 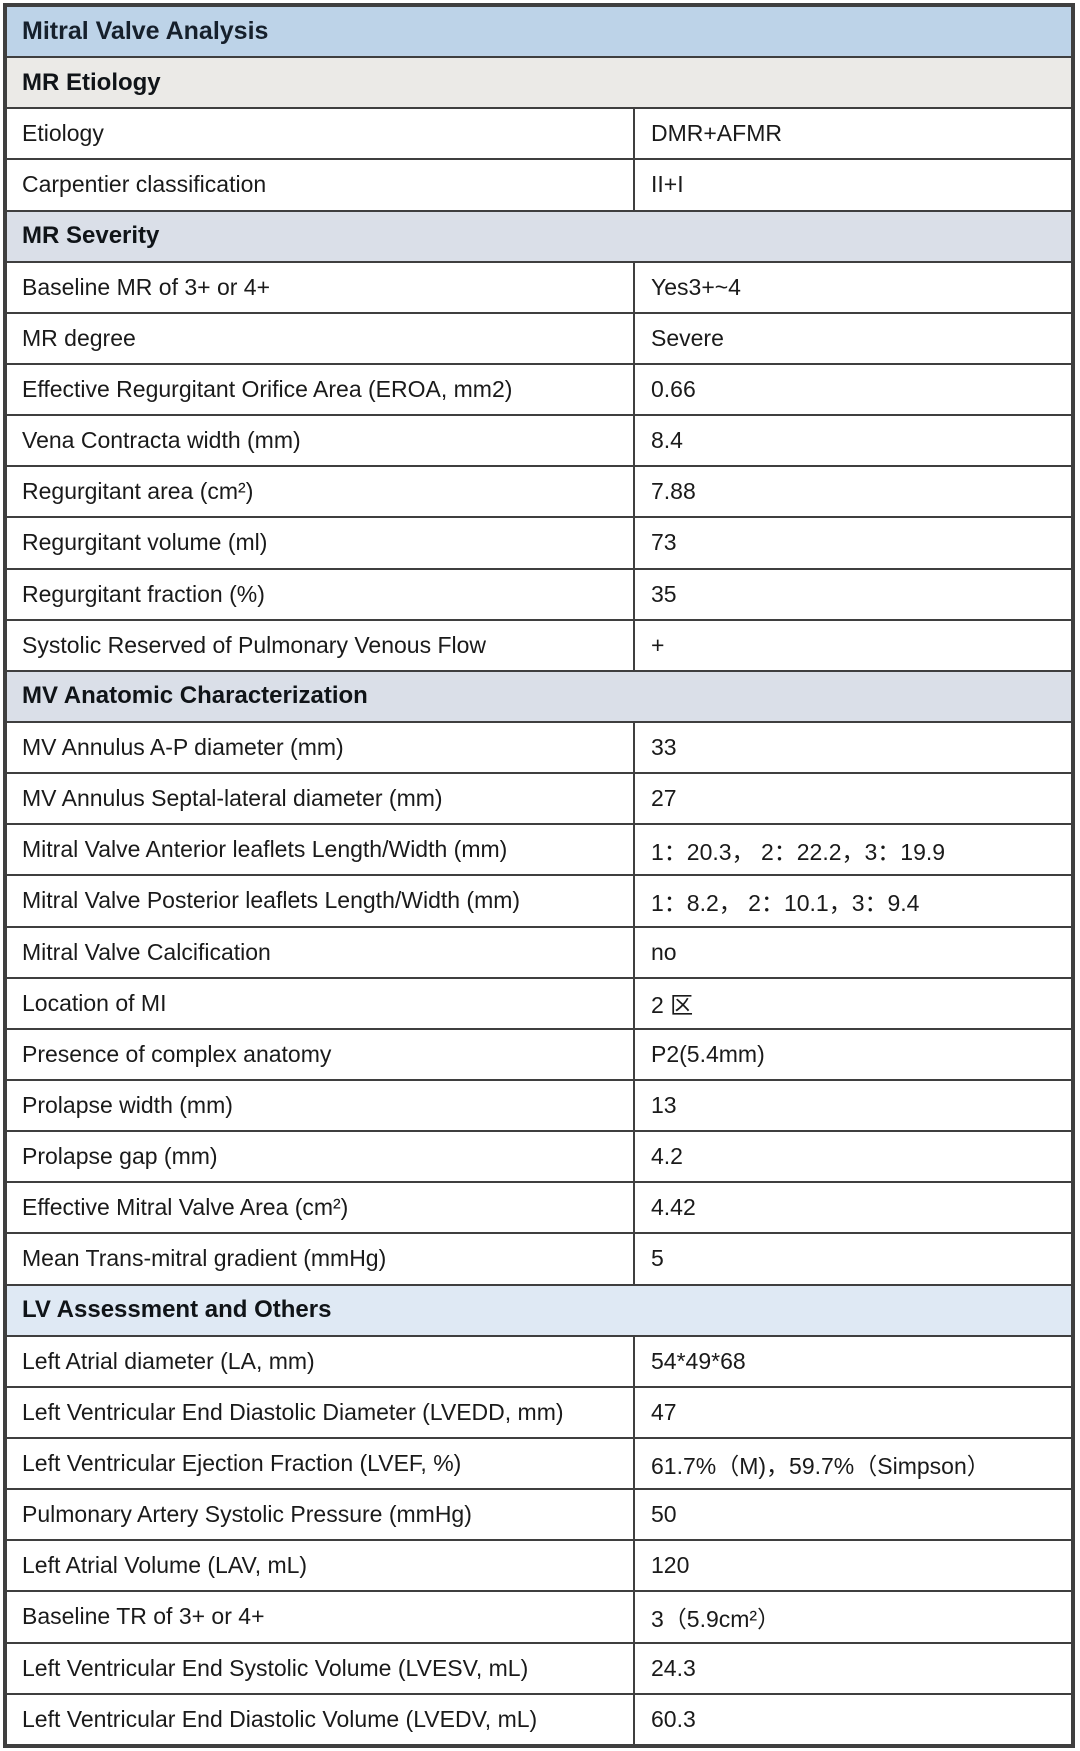 What do you see at coordinates (321, 799) in the screenshot?
I see `row-label: MV Annulus Septal-lateral diameter (mm)` at bounding box center [321, 799].